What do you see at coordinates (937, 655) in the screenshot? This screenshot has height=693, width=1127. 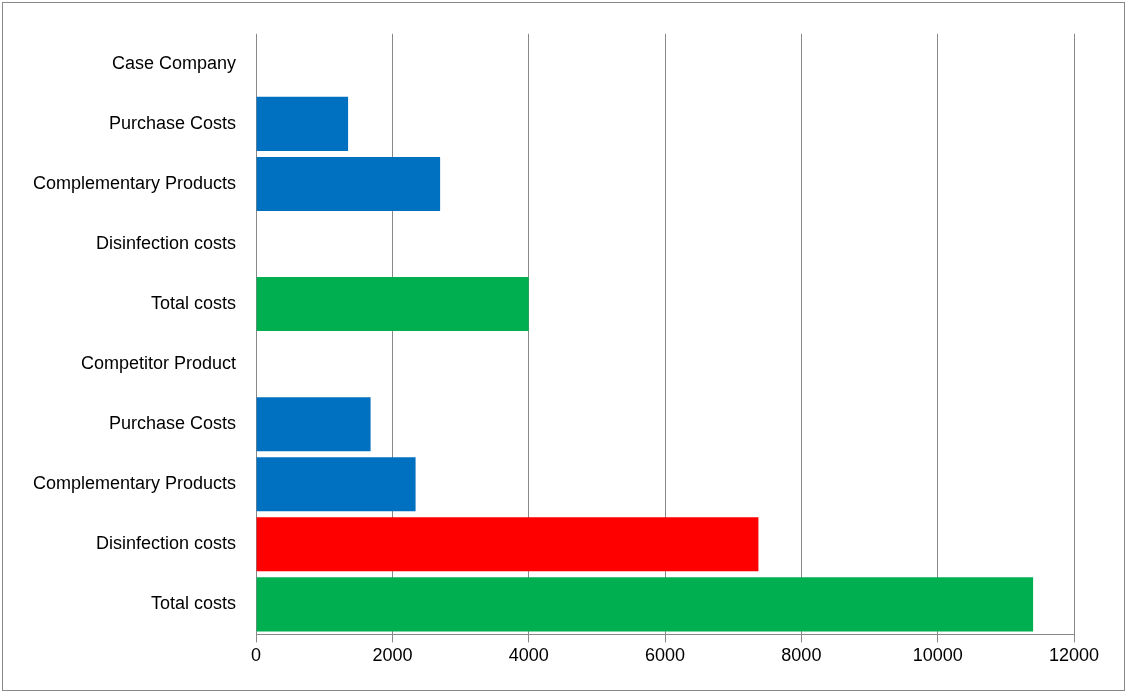 I see `x-tick-label: 10000` at bounding box center [937, 655].